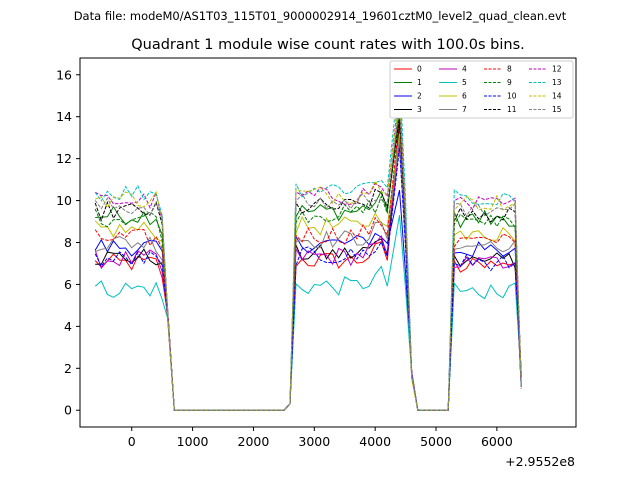  What do you see at coordinates (68, 368) in the screenshot?
I see `y-tick-label: 2` at bounding box center [68, 368].